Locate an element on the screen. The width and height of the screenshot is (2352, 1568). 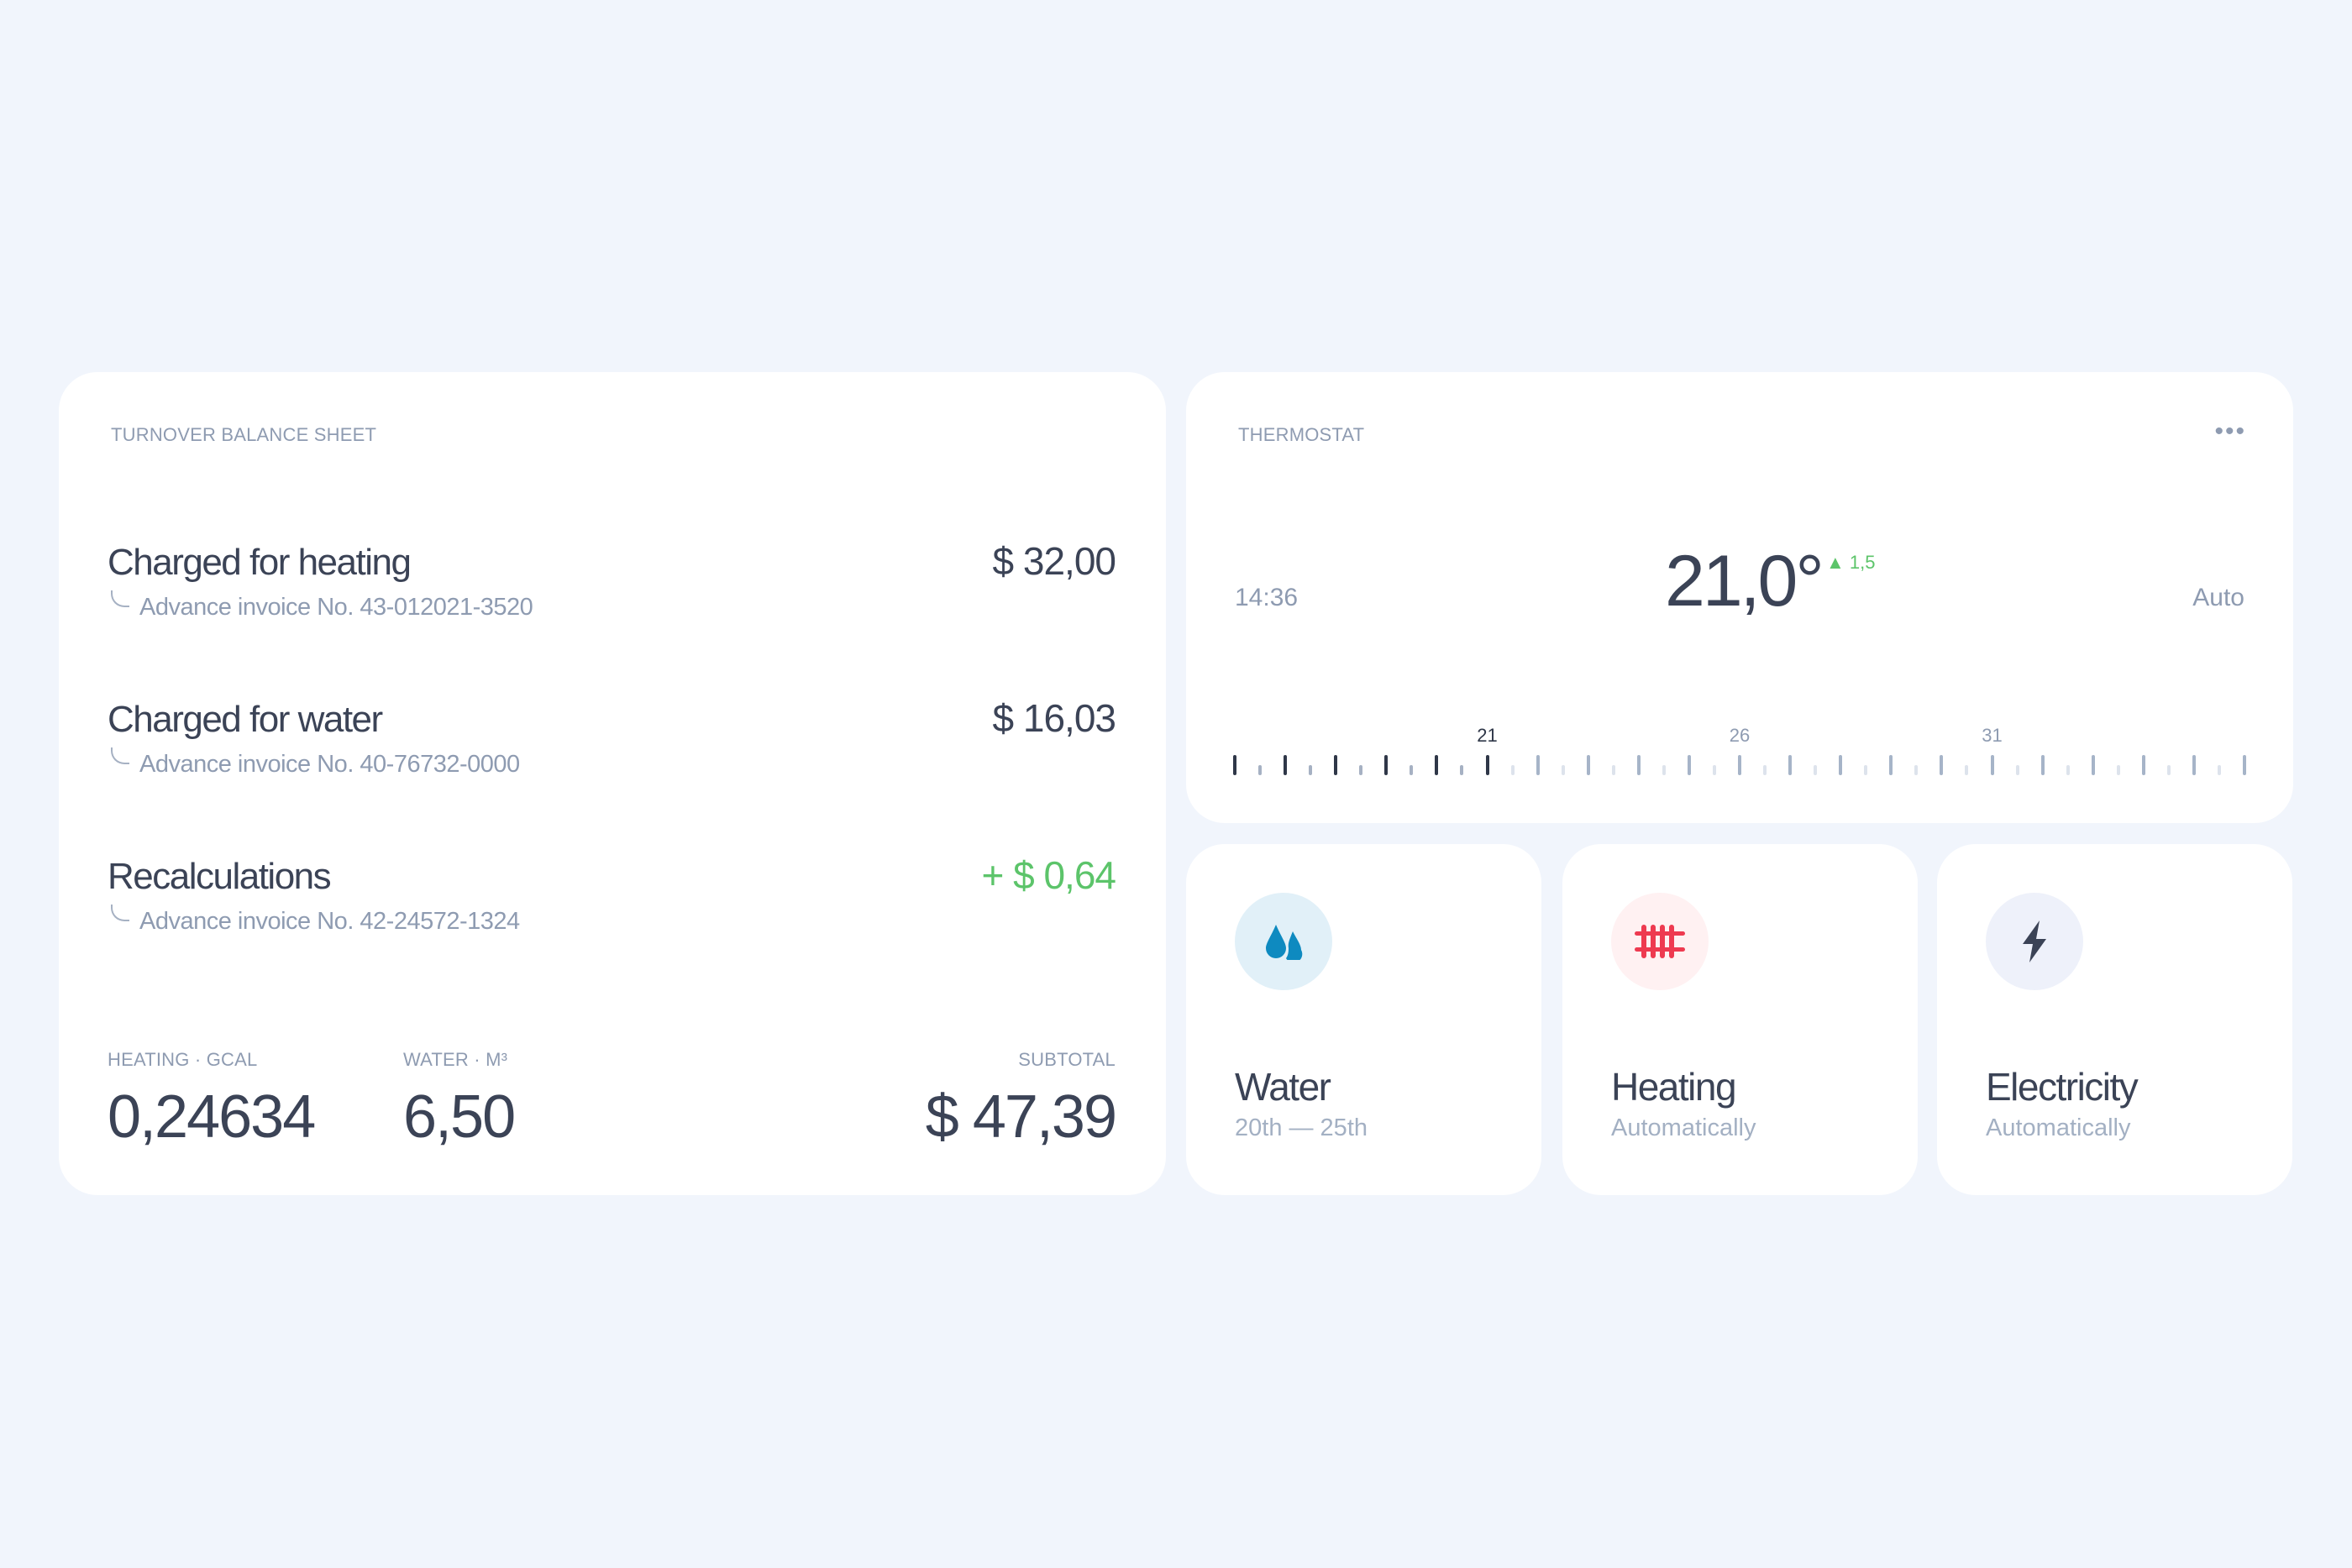
tile-name: Heating is located at coordinates (1674, 1087).